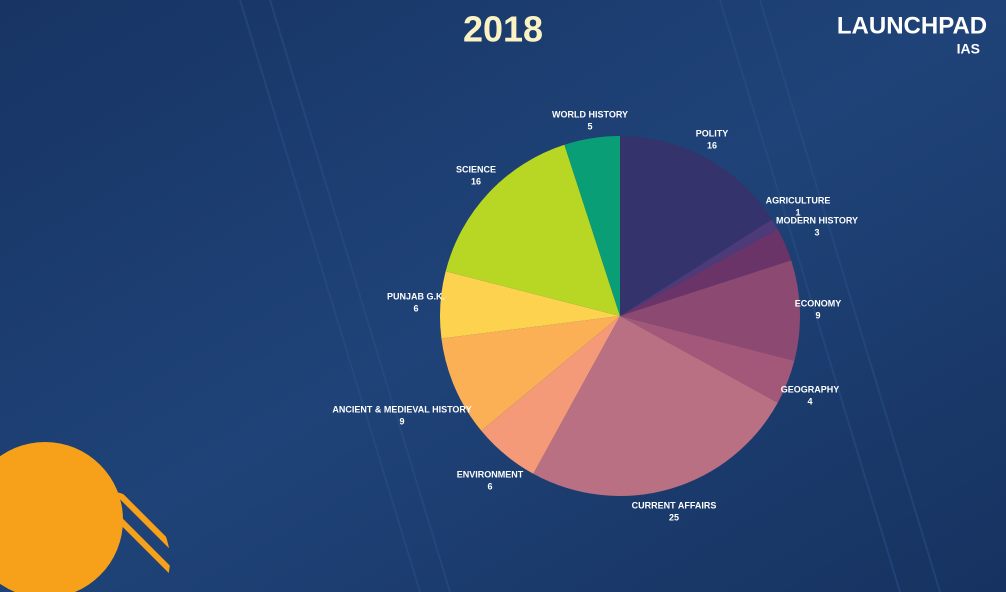 The image size is (1006, 592). Describe the element at coordinates (712, 133) in the screenshot. I see `slice-label: POLITY` at that location.